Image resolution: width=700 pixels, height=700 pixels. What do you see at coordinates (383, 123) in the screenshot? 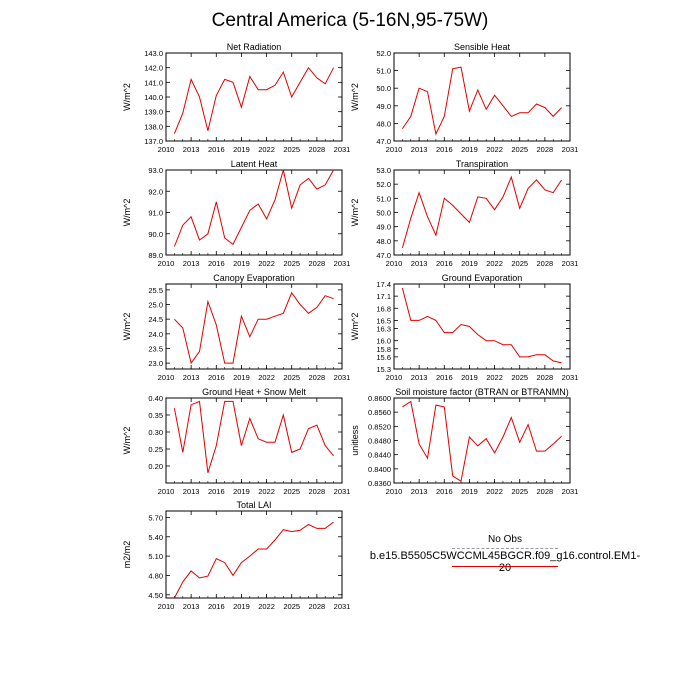
I see `y-tick-label: 48.0` at bounding box center [383, 123].